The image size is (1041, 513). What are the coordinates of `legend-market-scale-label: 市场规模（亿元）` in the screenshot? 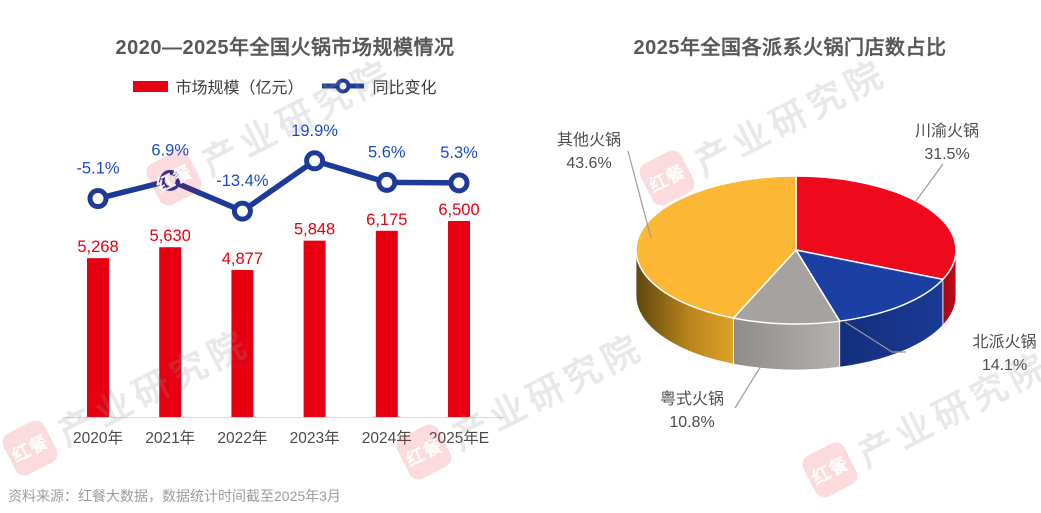 It's located at (239, 88).